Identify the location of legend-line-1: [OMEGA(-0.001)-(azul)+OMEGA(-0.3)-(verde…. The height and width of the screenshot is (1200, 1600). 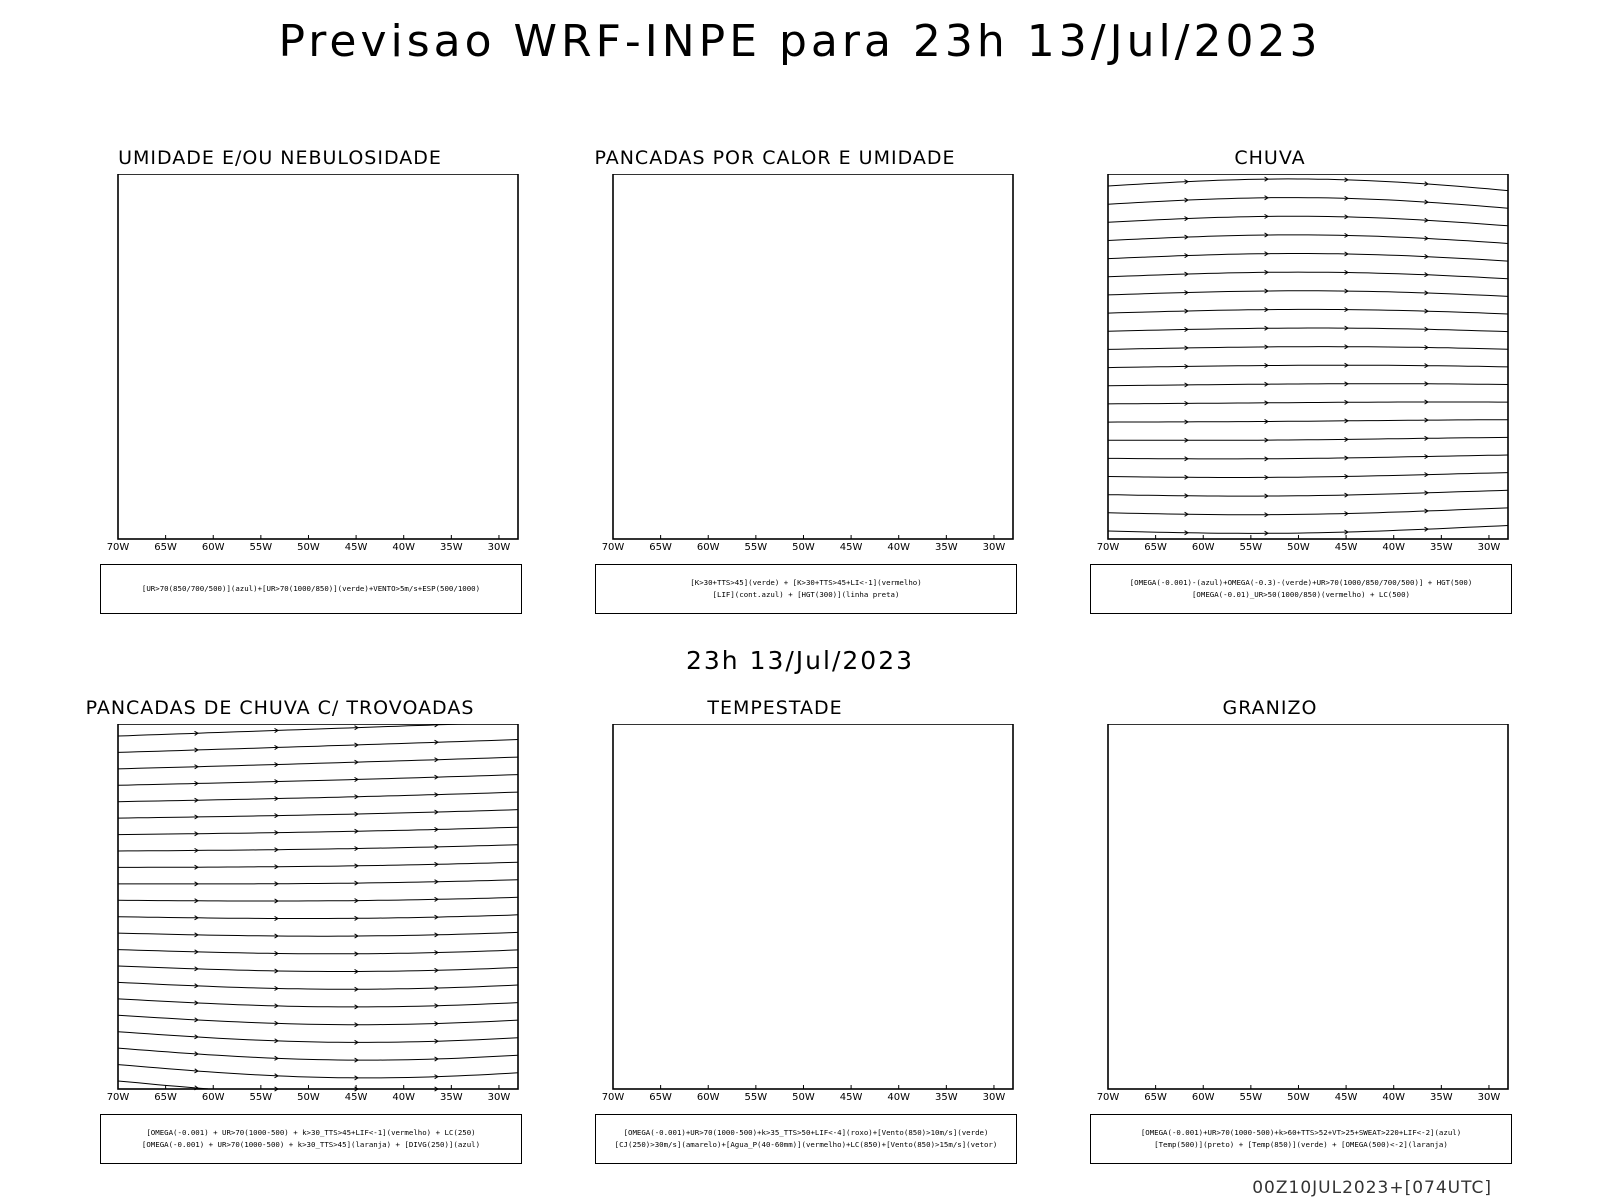
(1301, 582).